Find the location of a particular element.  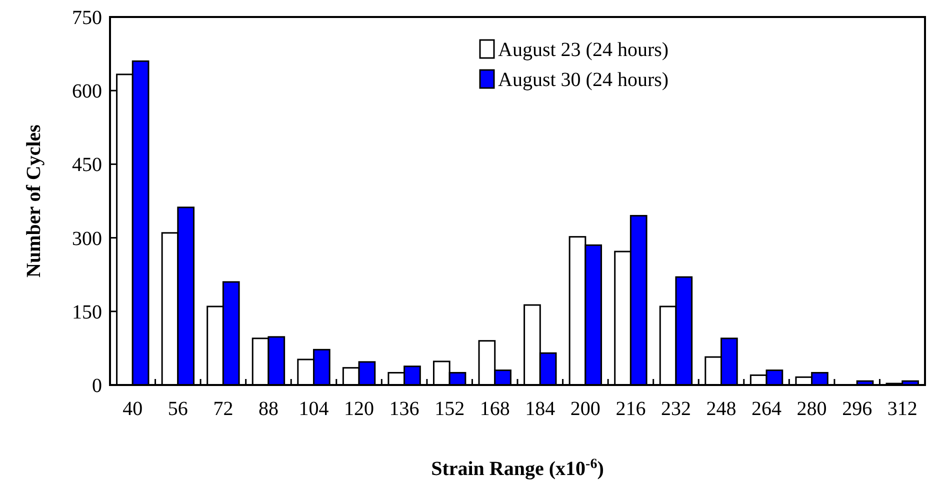

x-tick-label: 168 is located at coordinates (495, 409).